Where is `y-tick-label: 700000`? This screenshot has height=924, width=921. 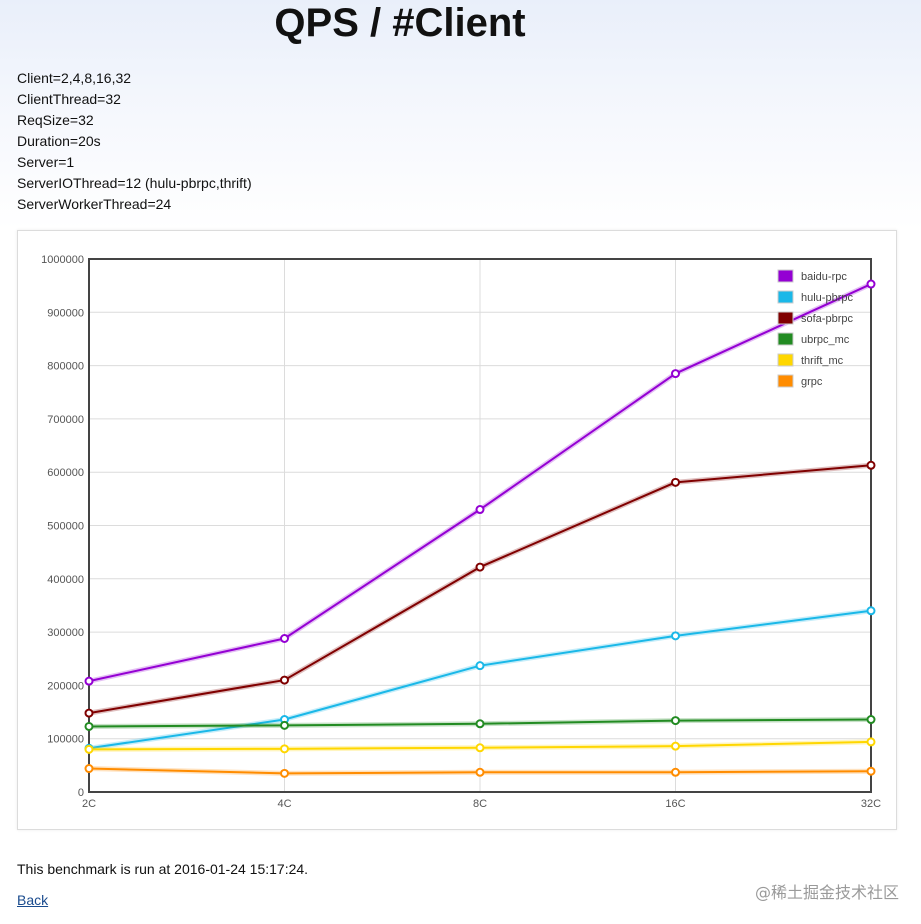
y-tick-label: 700000 is located at coordinates (65, 420).